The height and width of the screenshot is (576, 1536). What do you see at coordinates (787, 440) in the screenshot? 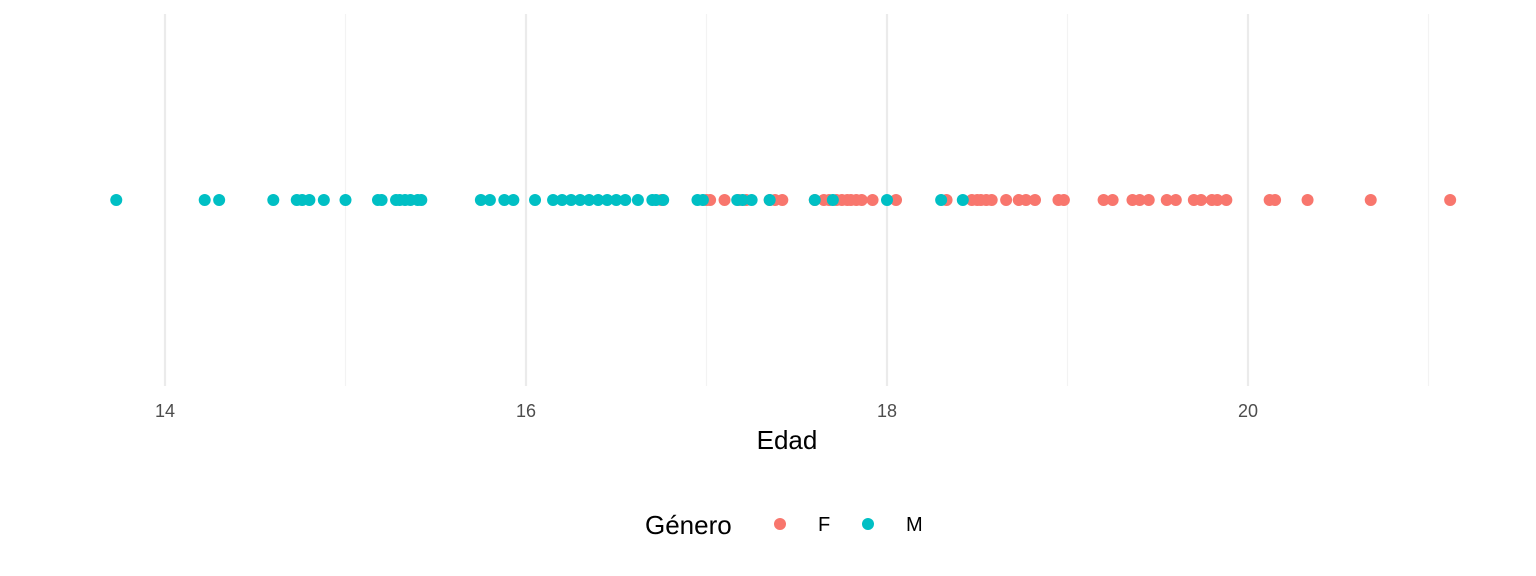
I see `x-axis-title: Edad` at bounding box center [787, 440].